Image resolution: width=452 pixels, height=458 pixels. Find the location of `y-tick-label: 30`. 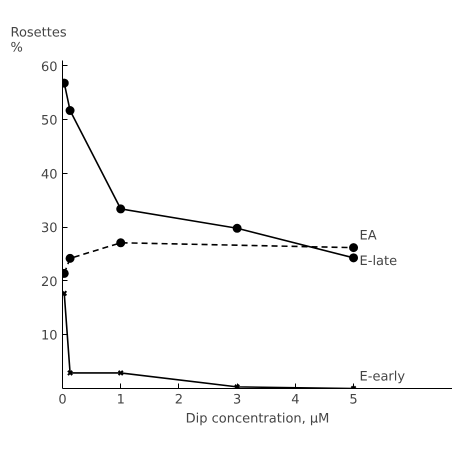

y-tick-label: 30 is located at coordinates (49, 228).